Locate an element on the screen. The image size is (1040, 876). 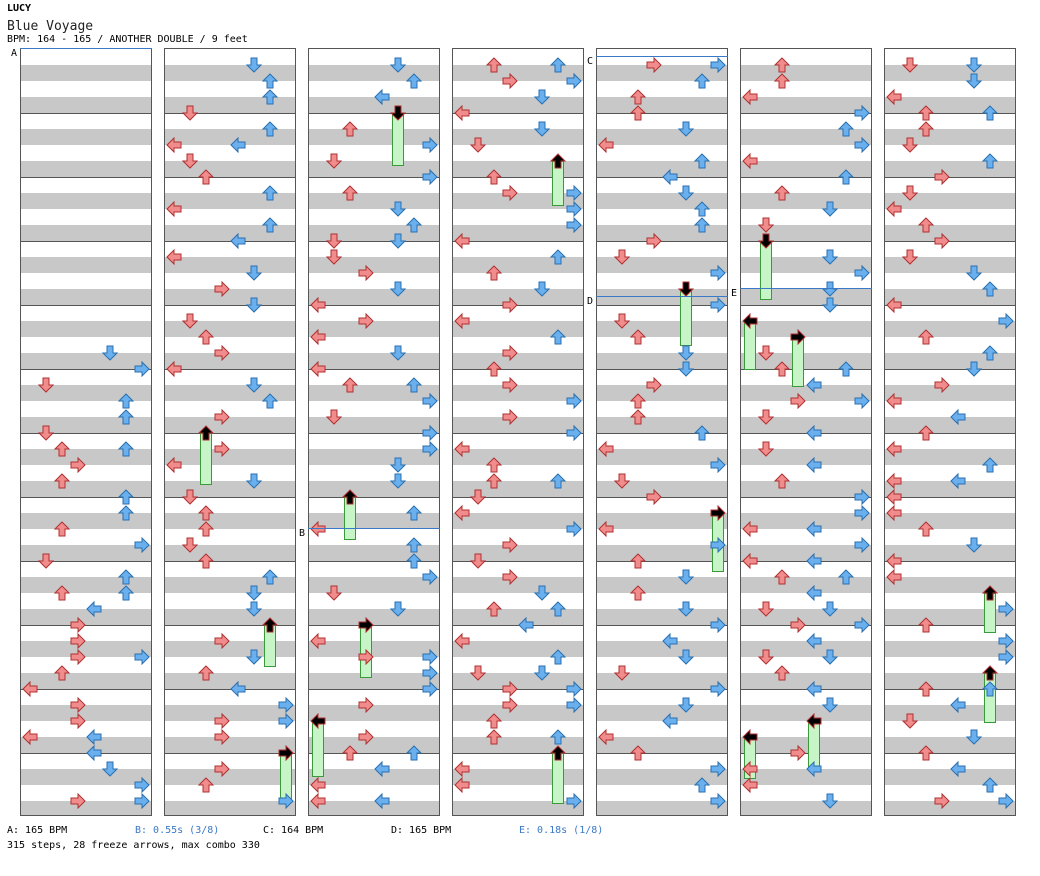
change-marker-label: B is located at coordinates (302, 533).